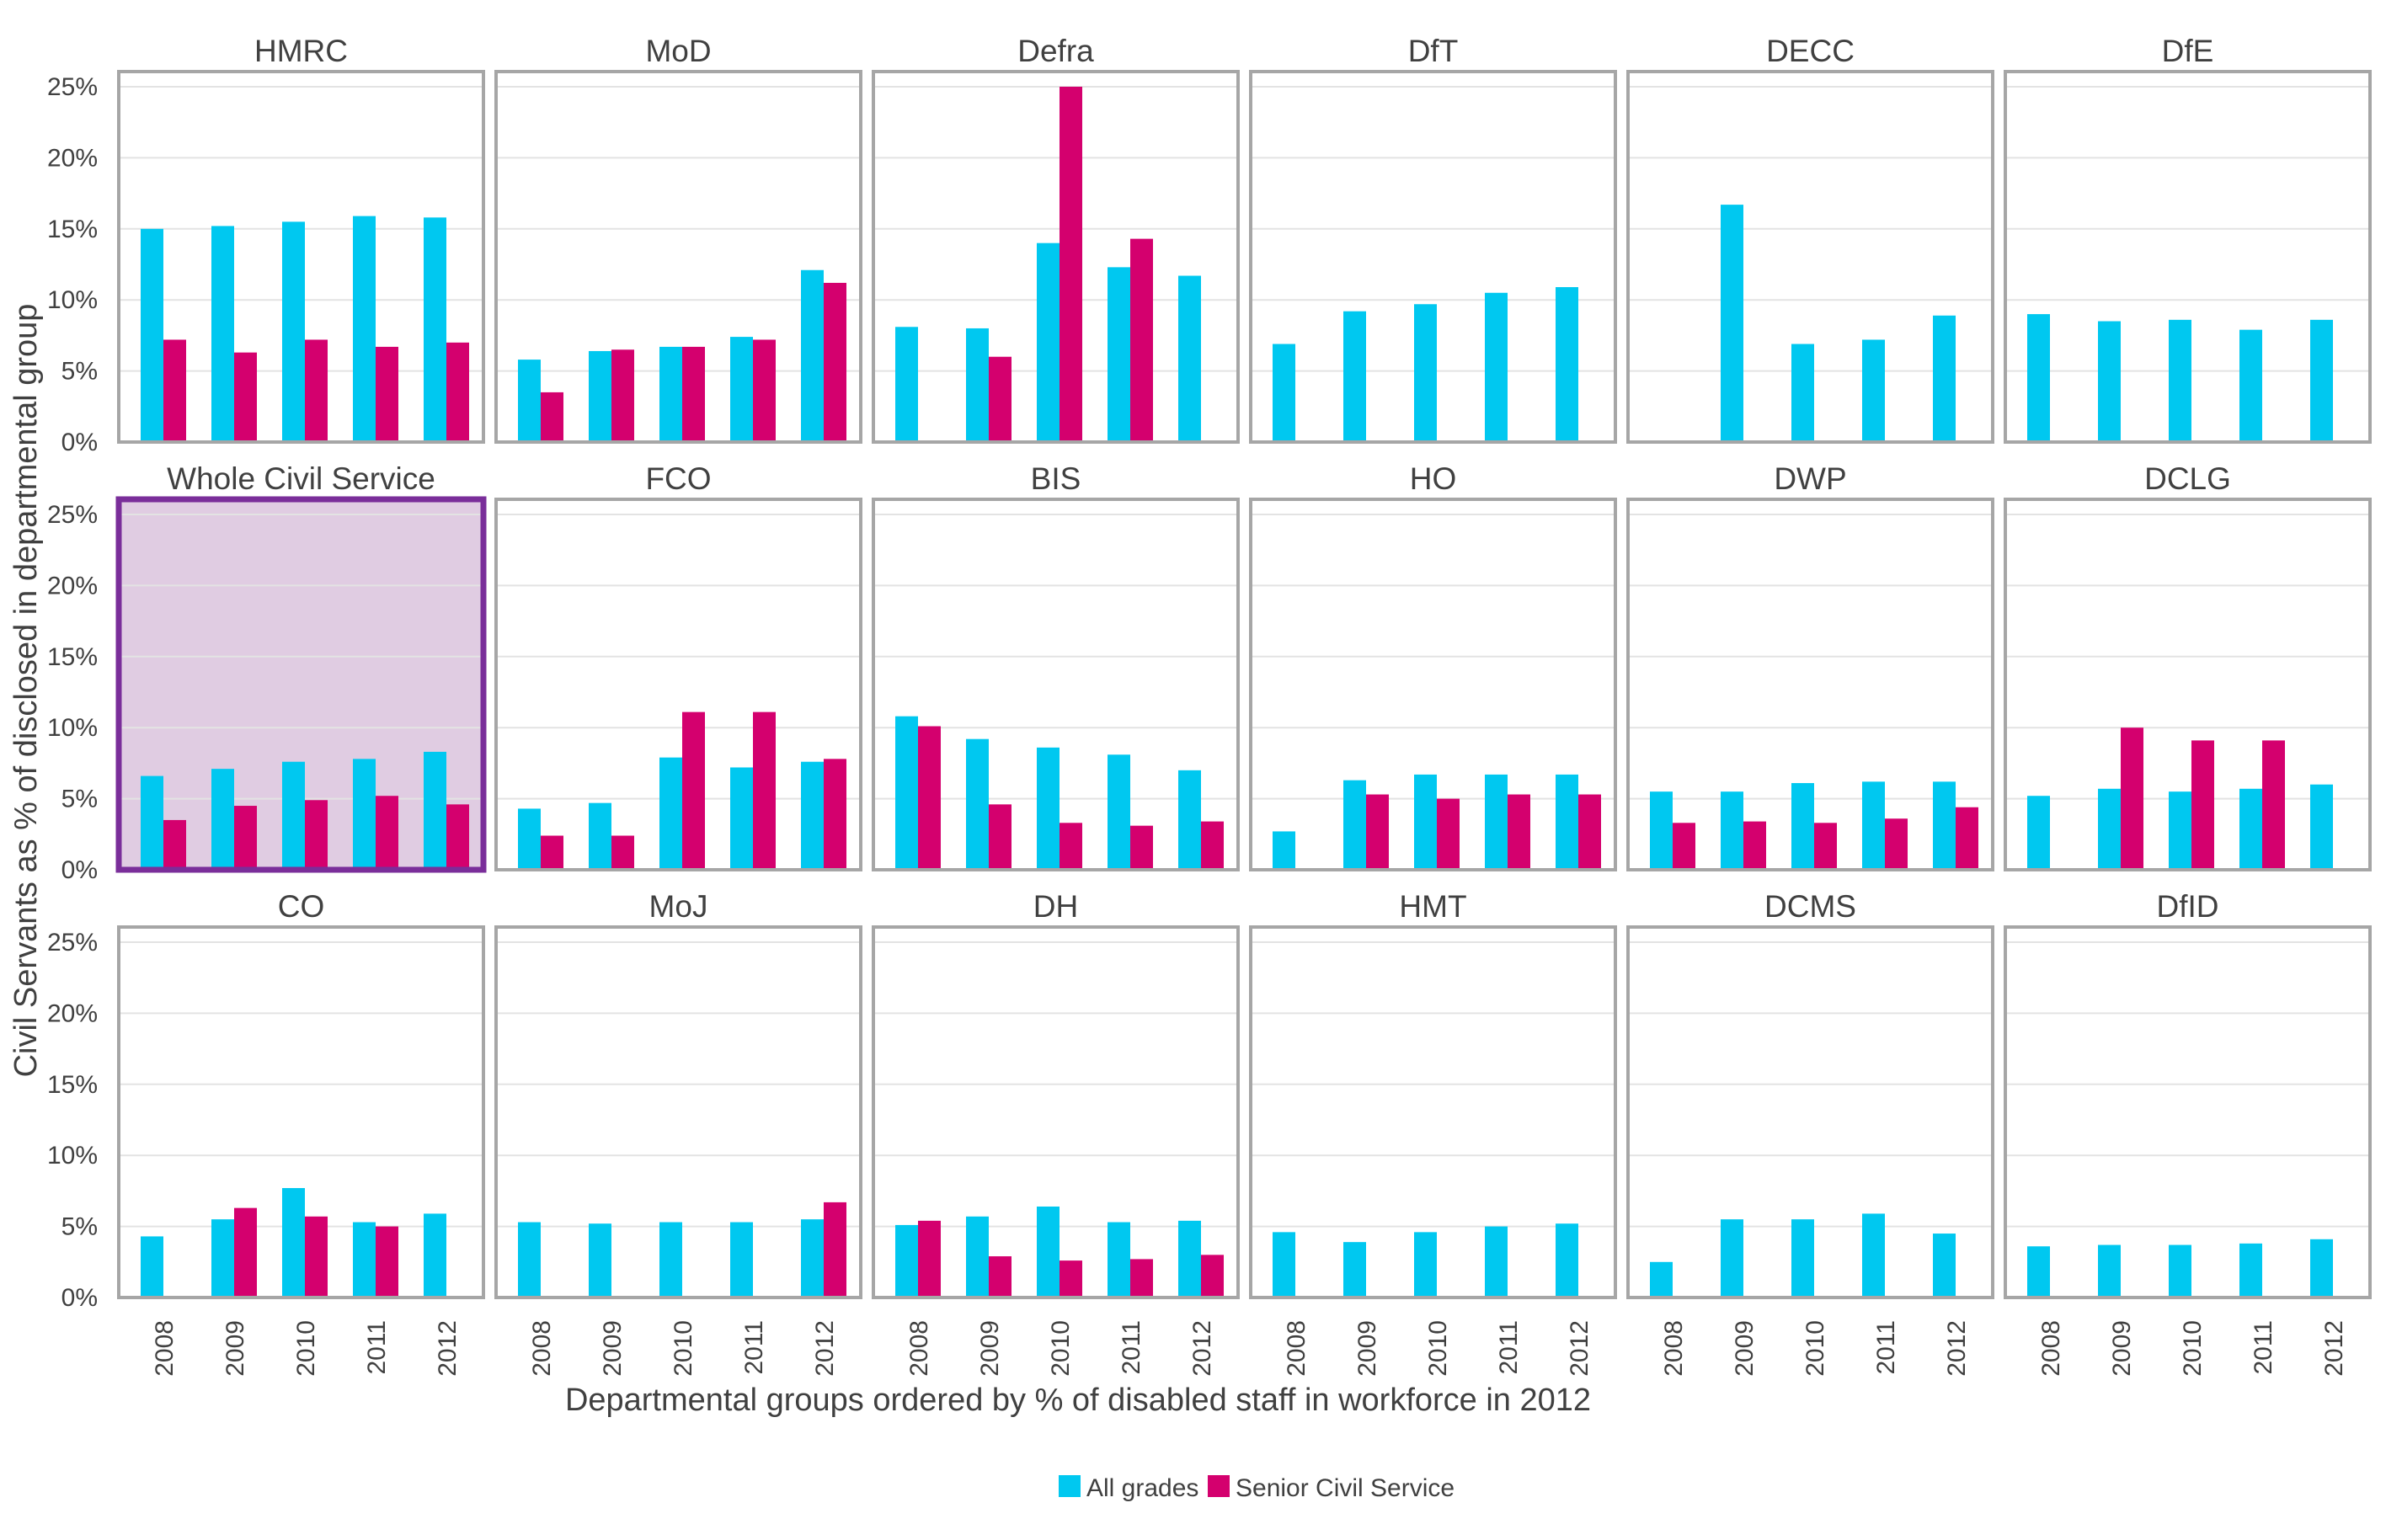 The image size is (2386, 1540). I want to click on panel-moj: MoJ, so click(678, 1094).